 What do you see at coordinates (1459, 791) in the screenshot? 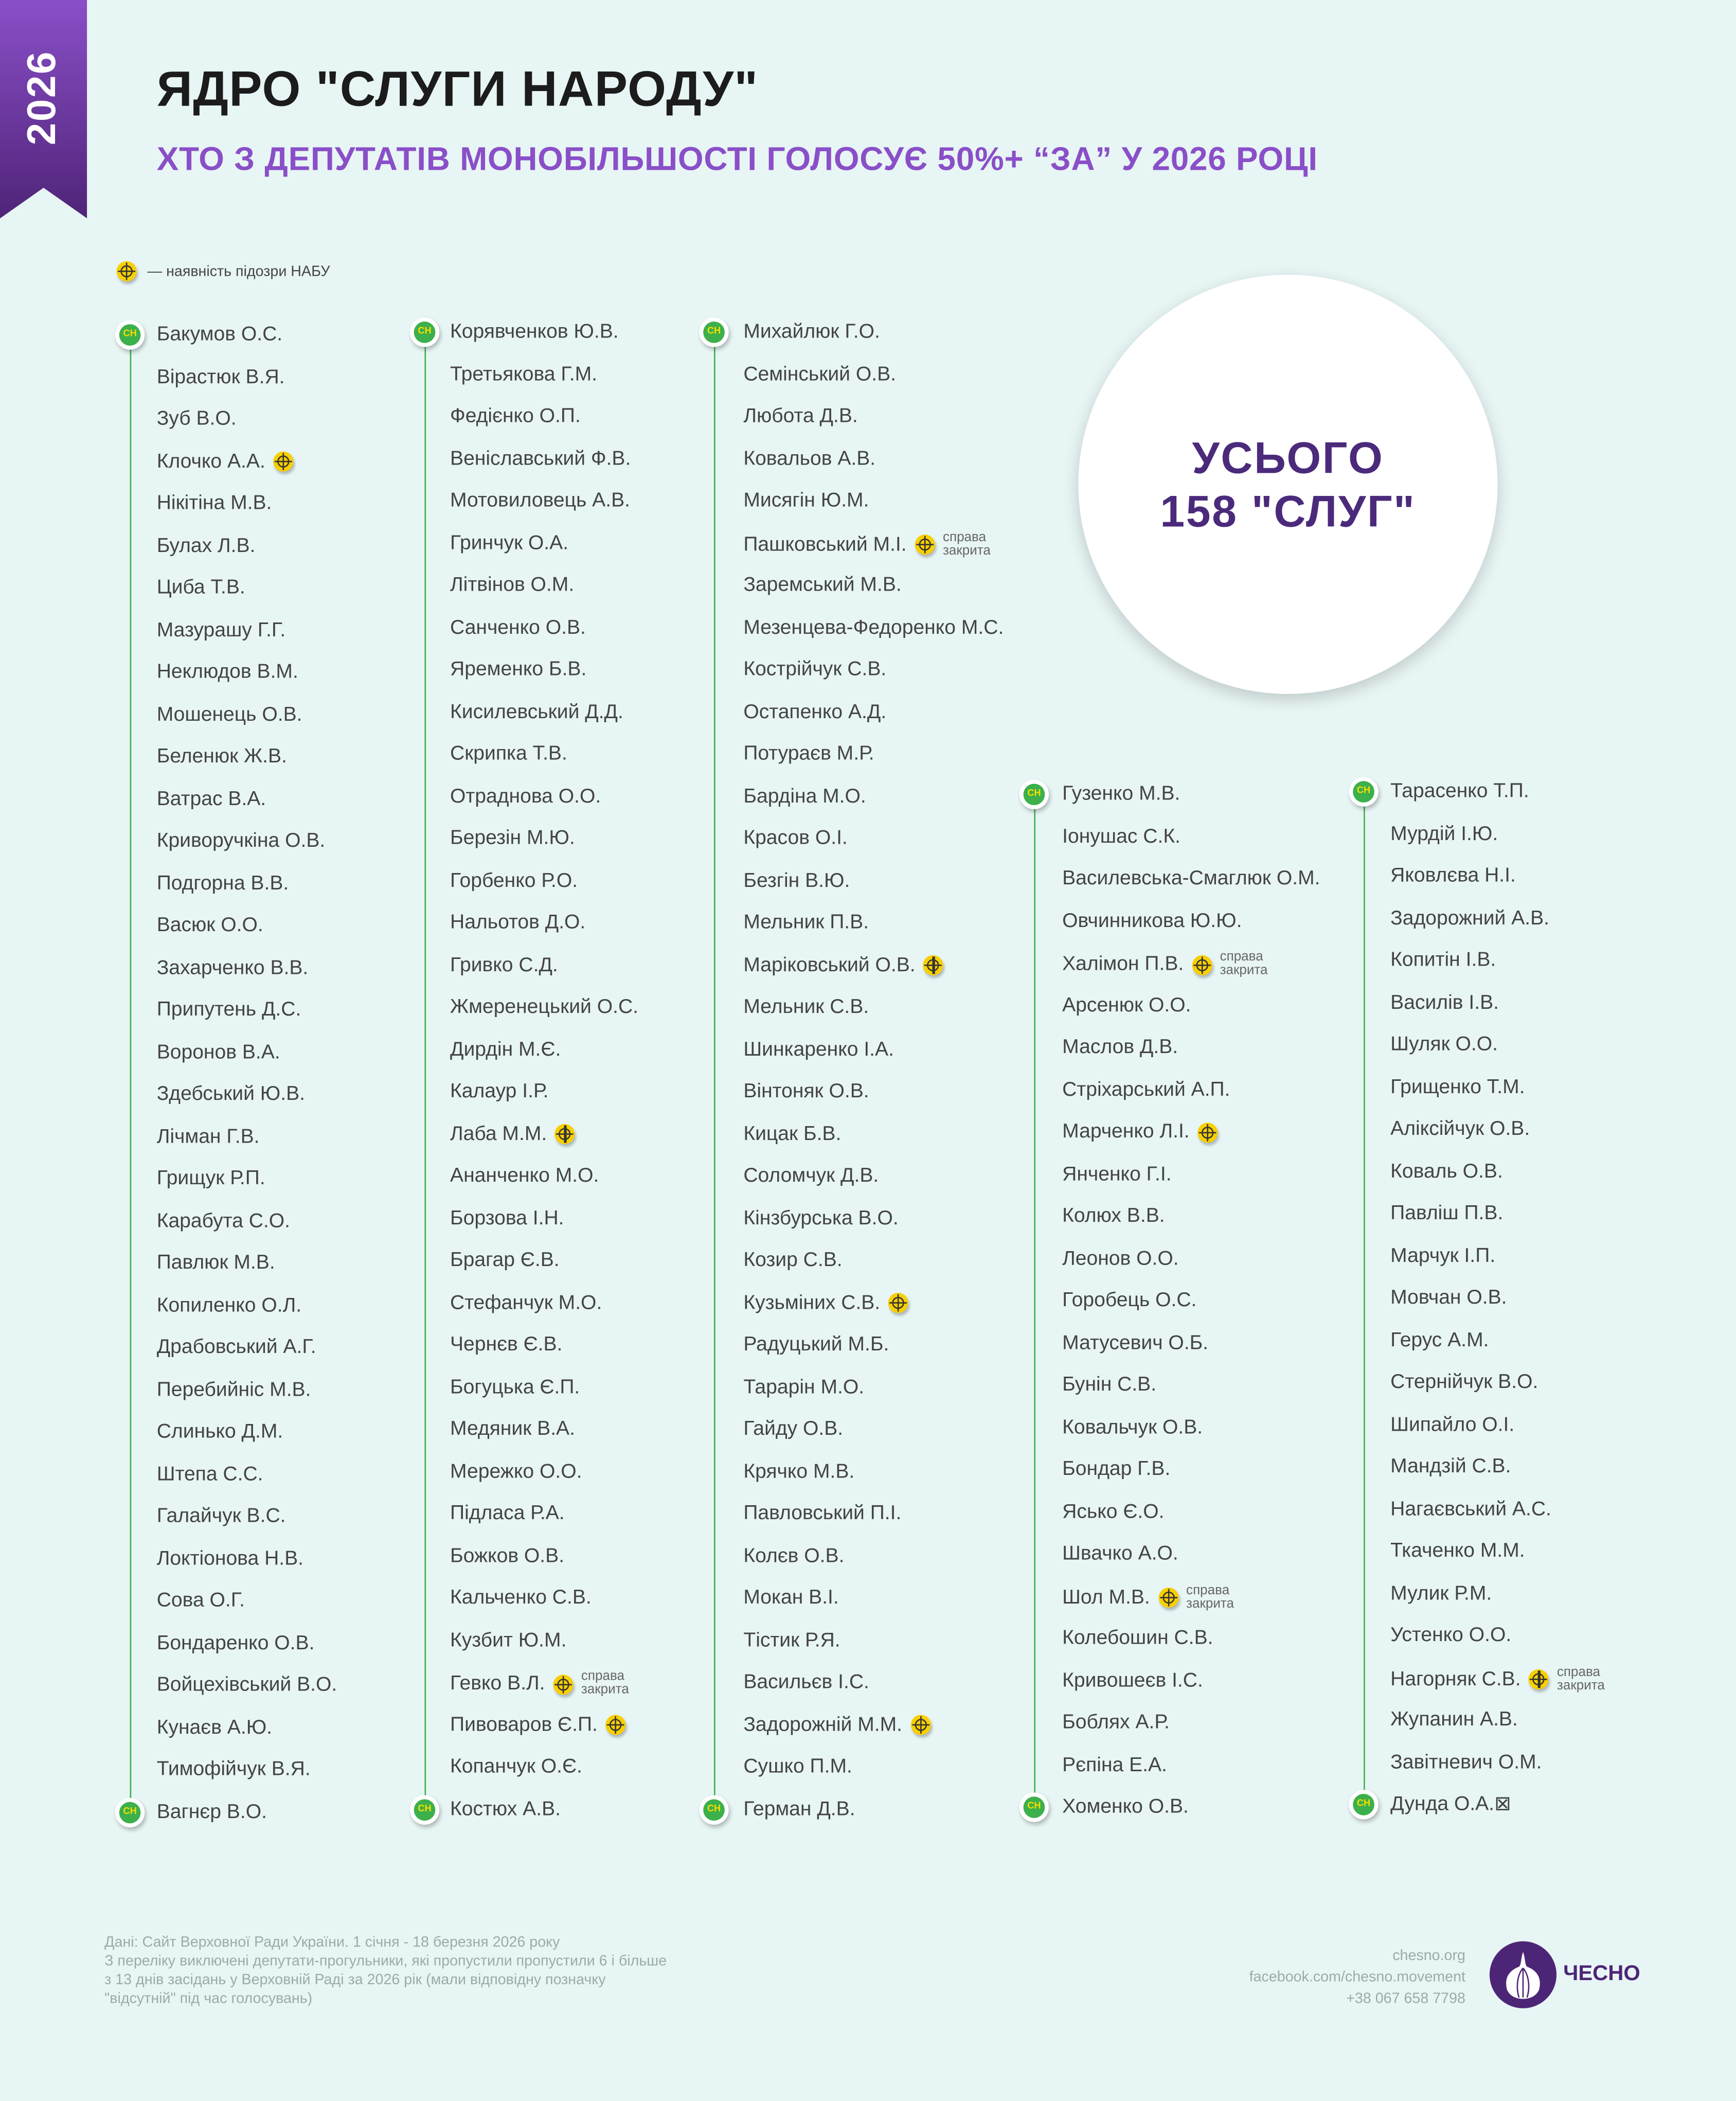
I see `deputy-name: Тарасенко Т.П.` at bounding box center [1459, 791].